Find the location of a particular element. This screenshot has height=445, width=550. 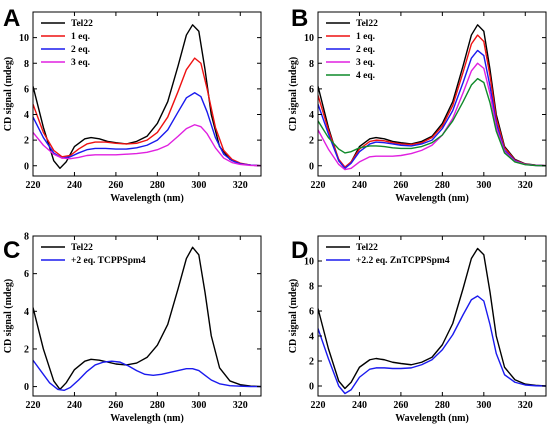

legend: Tel22 +2 eq. TCPPSpm4 is located at coordinates (93, 254).